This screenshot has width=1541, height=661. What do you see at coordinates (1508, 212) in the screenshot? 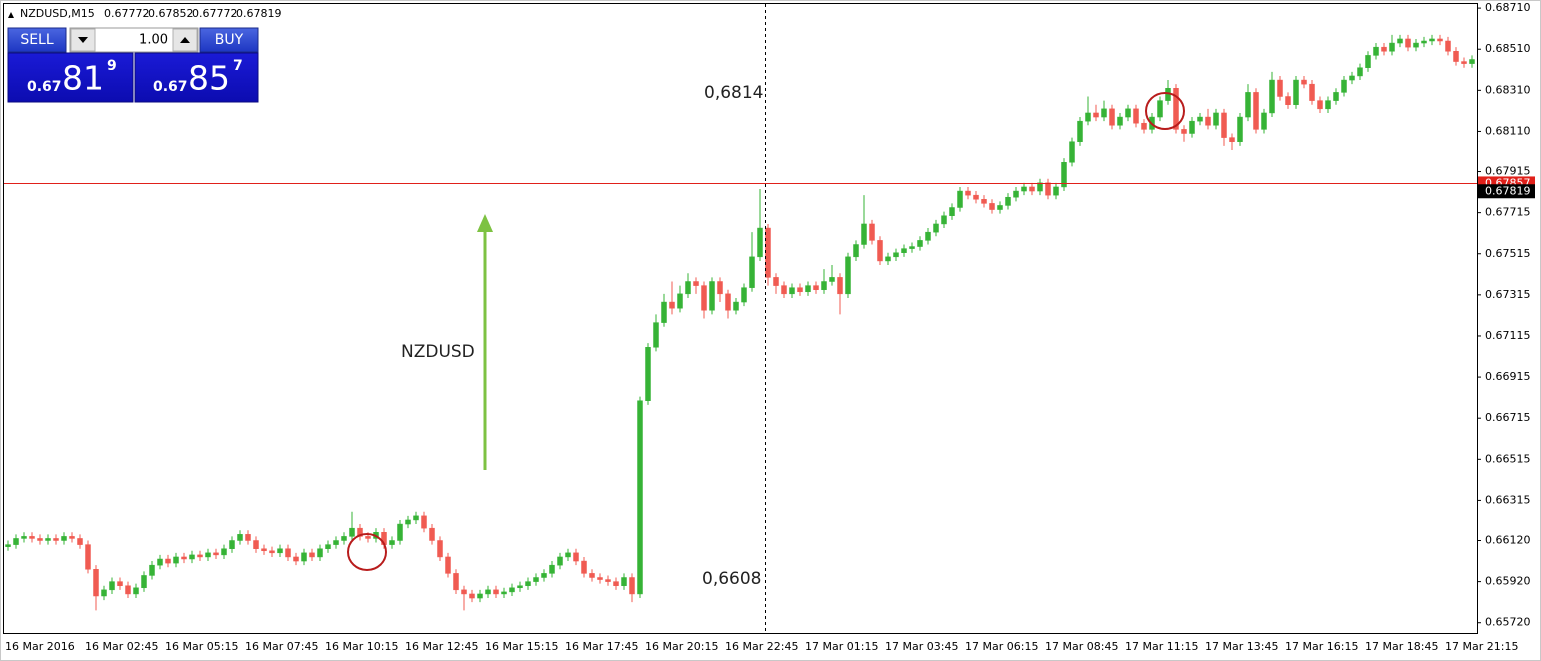
I see `y-tick-label: 0.67715` at bounding box center [1508, 212].